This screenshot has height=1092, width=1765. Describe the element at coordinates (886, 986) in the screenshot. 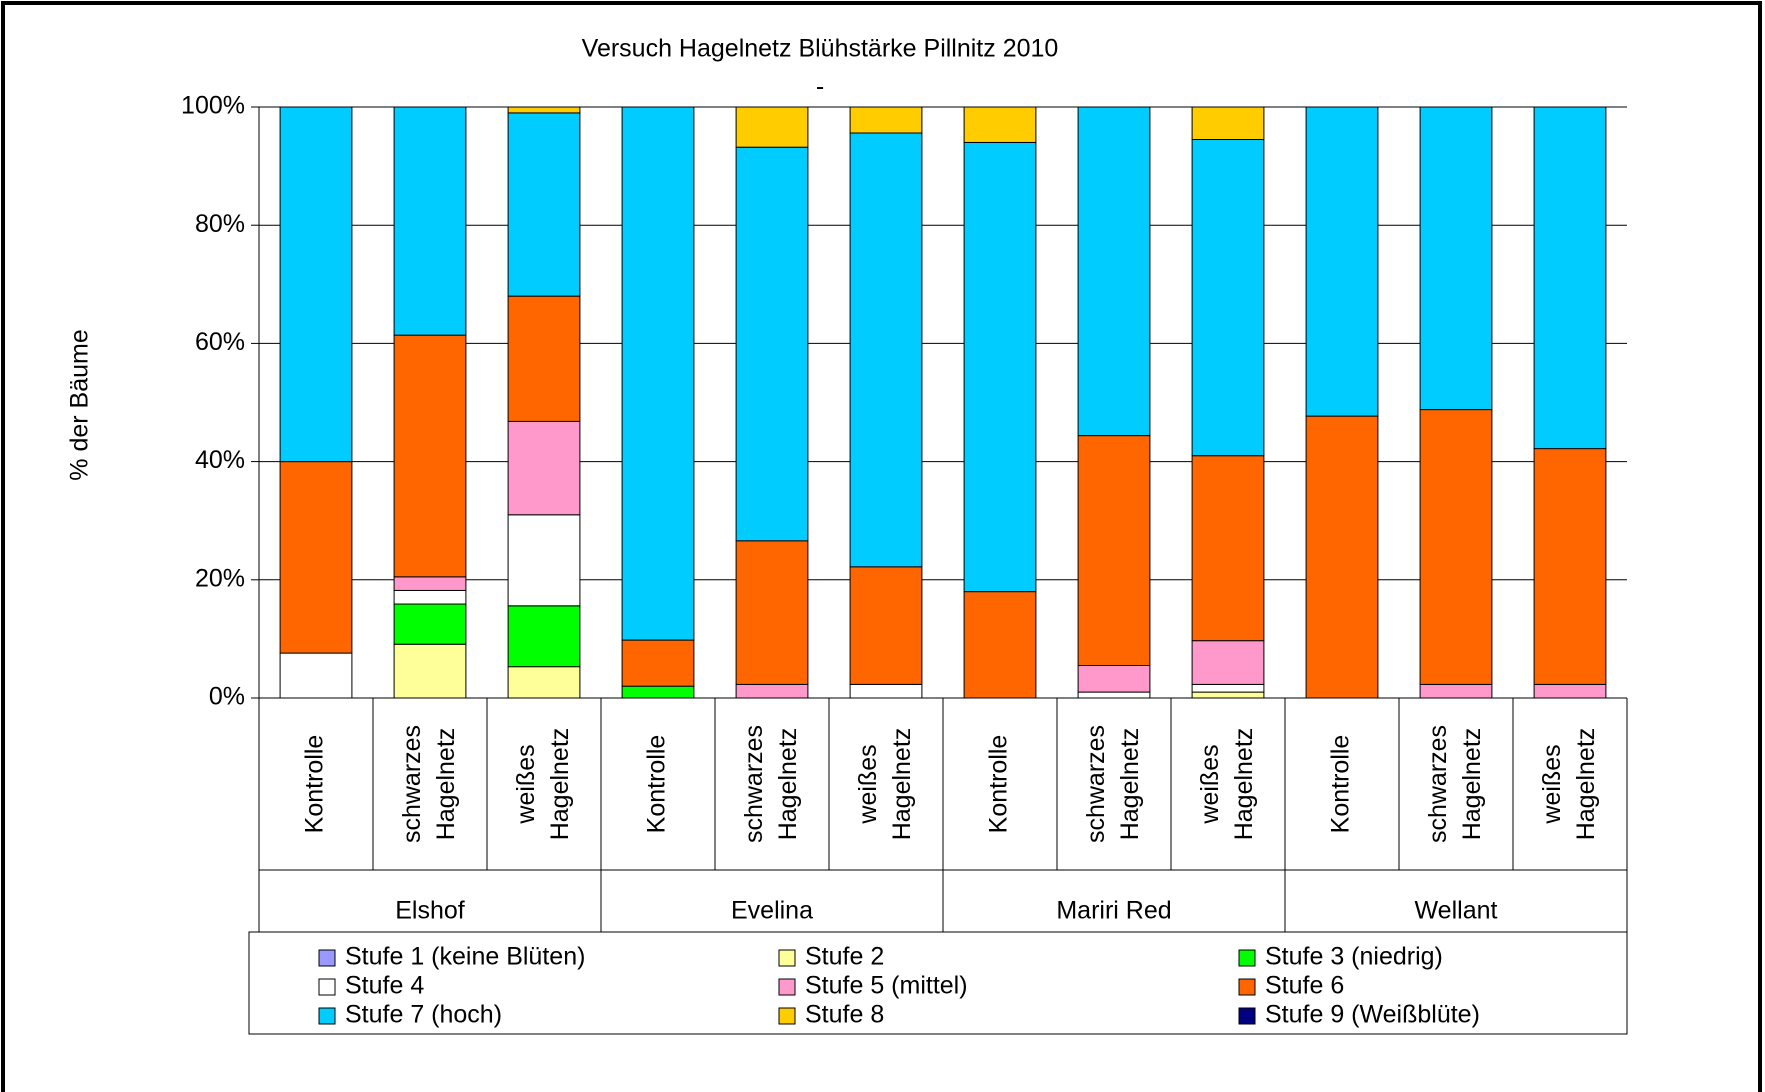

I see `legend-label: Stufe 5 (mittel)` at that location.